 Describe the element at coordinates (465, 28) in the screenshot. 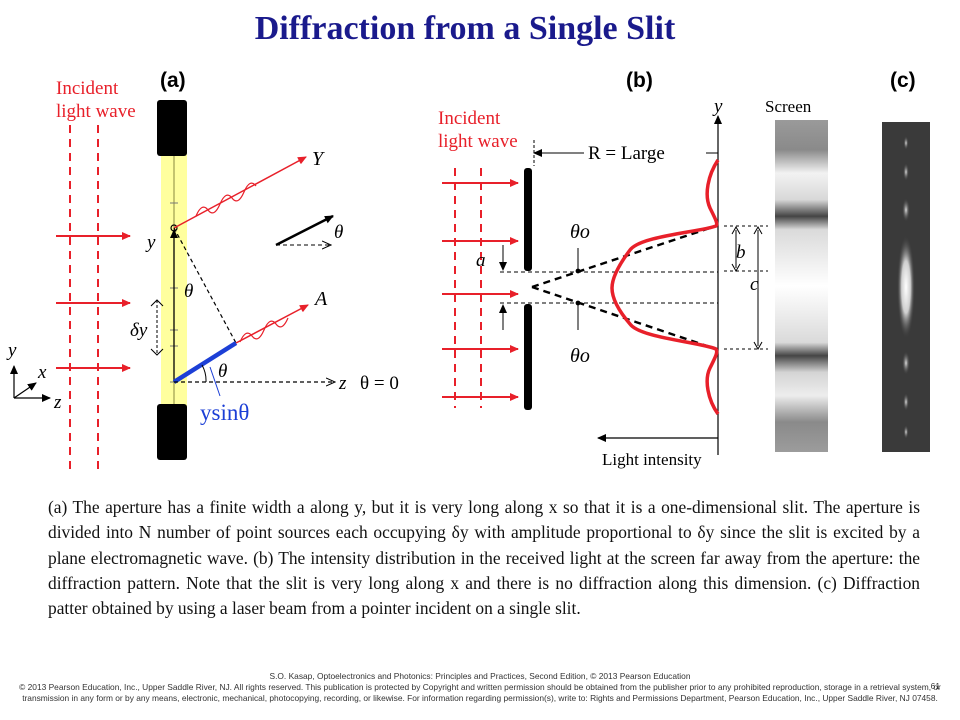

I see `page-title: Diffraction from a Single Slit` at that location.